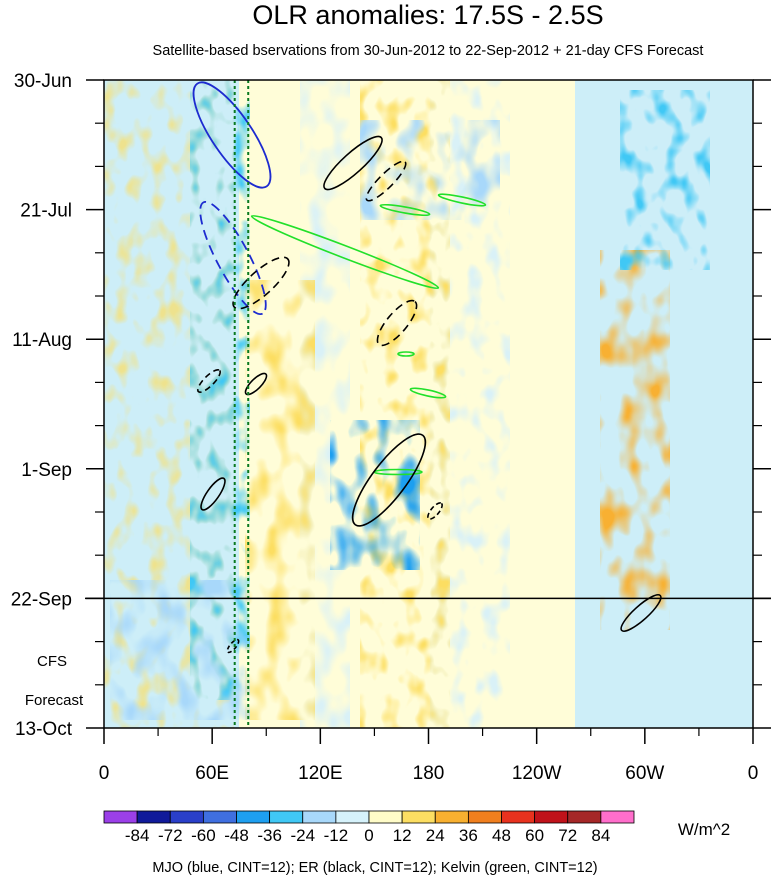 The height and width of the screenshot is (878, 771). I want to click on colorbar-tick-label: 12, so click(402, 835).